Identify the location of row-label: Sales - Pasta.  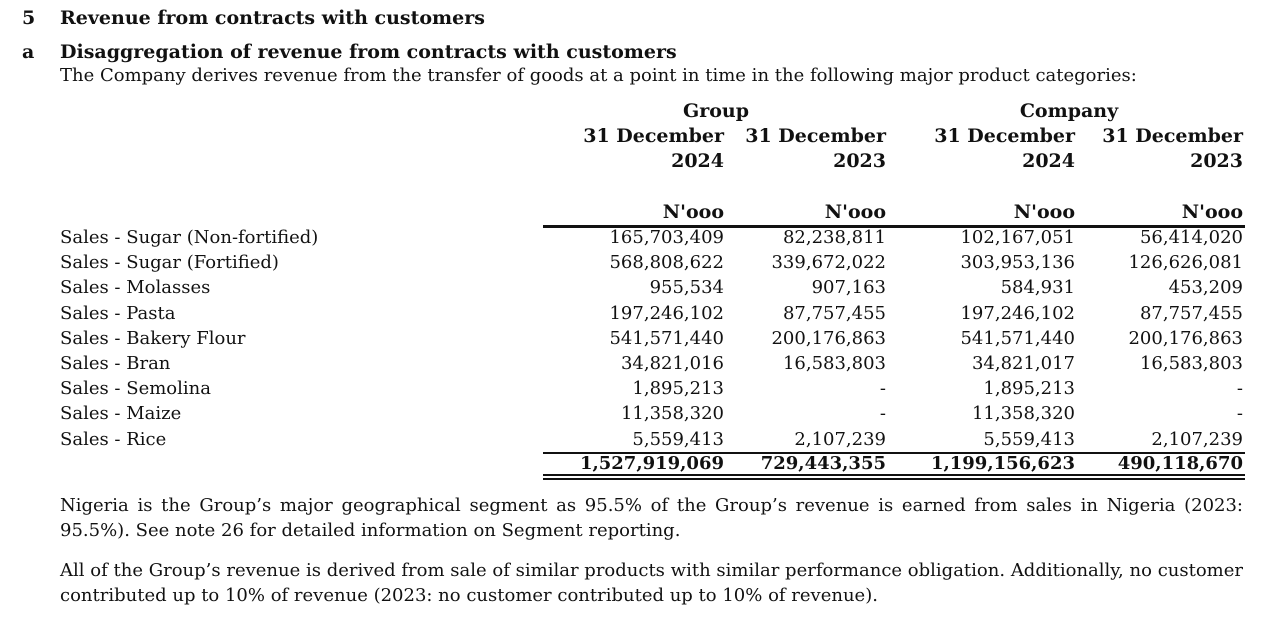
(118, 313).